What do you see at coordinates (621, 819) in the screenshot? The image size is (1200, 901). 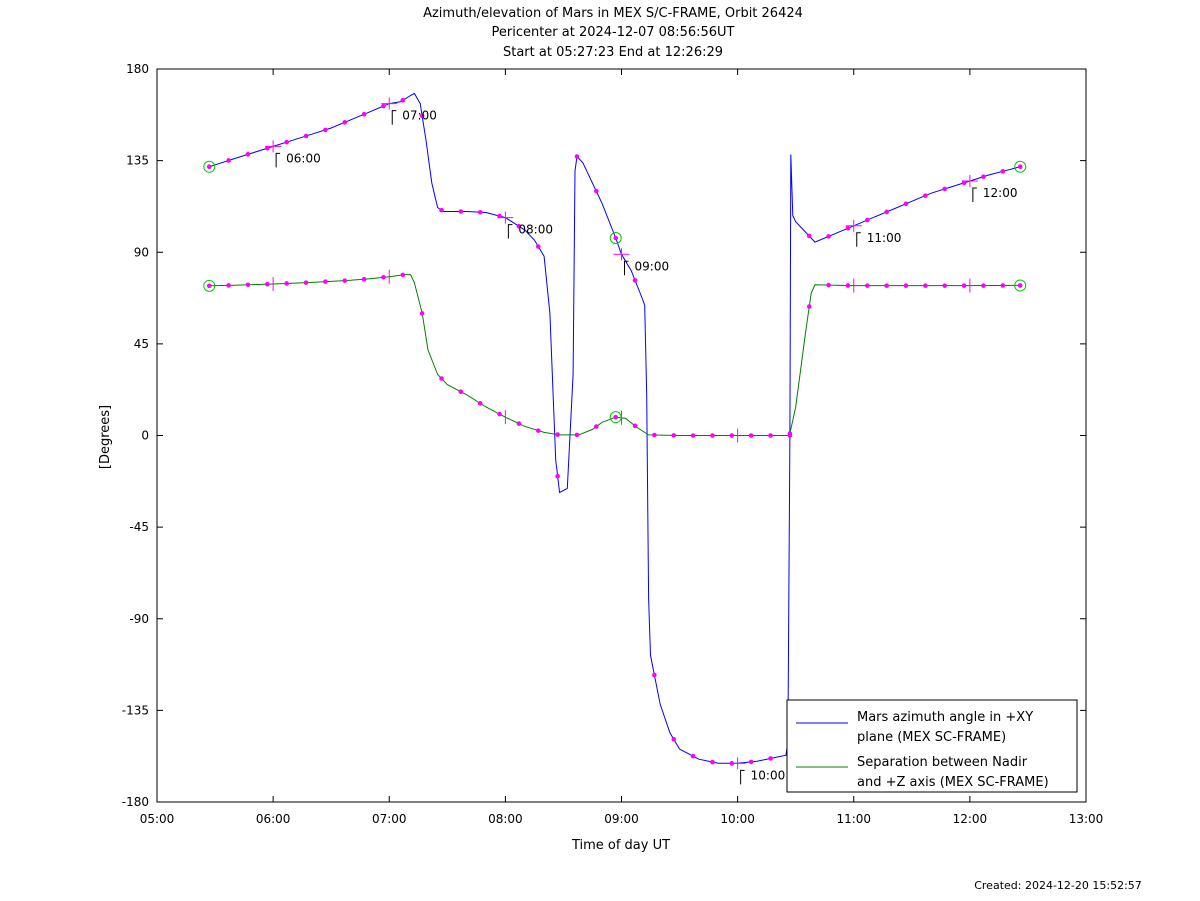 I see `x-tick-label: 09:00` at bounding box center [621, 819].